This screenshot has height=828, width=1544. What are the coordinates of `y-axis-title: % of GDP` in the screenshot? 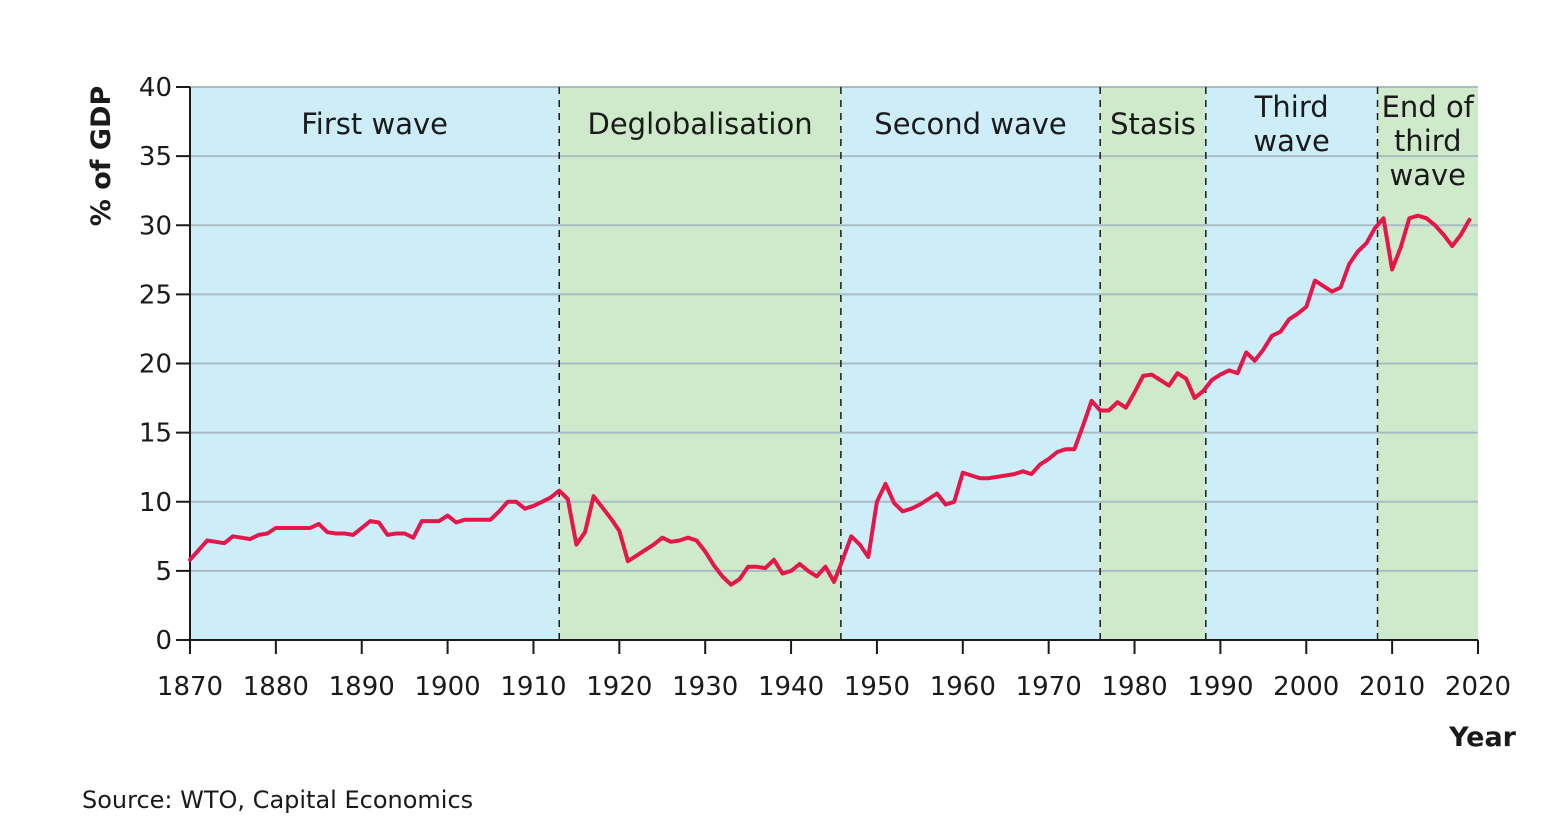 It's located at (101, 156).